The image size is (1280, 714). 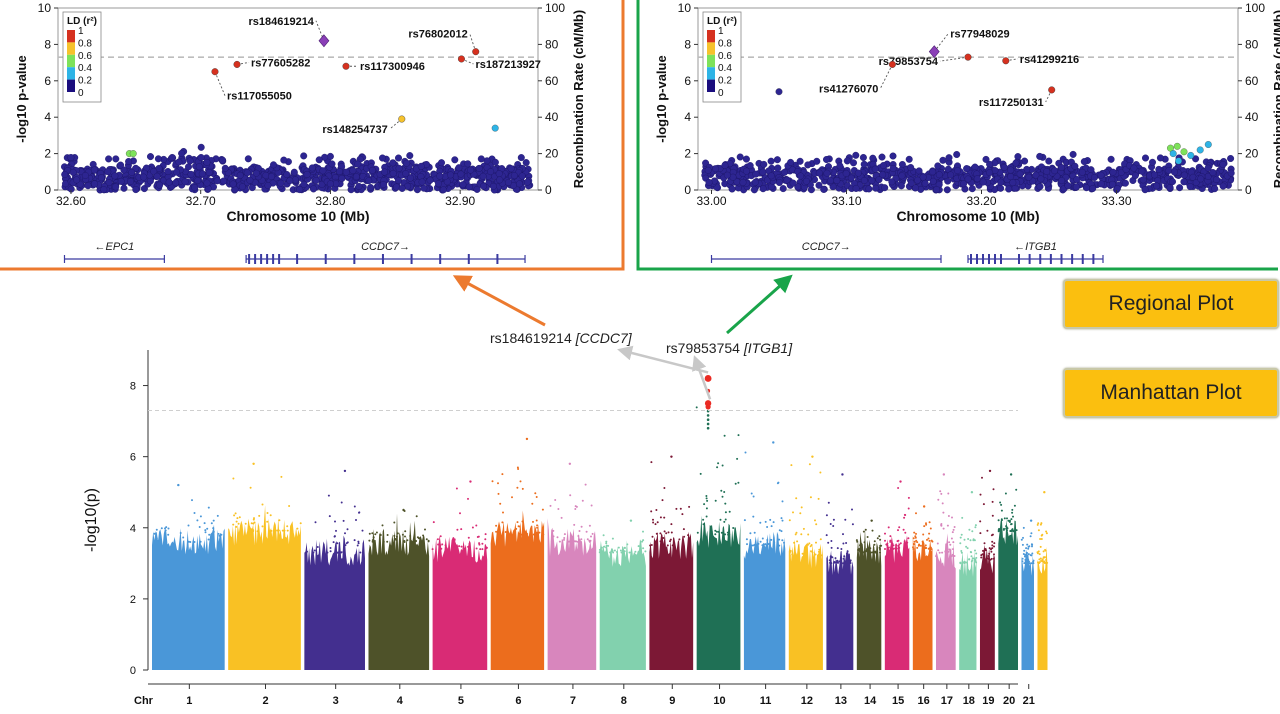 What do you see at coordinates (552, 154) in the screenshot?
I see `y2-tick-label: 20` at bounding box center [552, 154].